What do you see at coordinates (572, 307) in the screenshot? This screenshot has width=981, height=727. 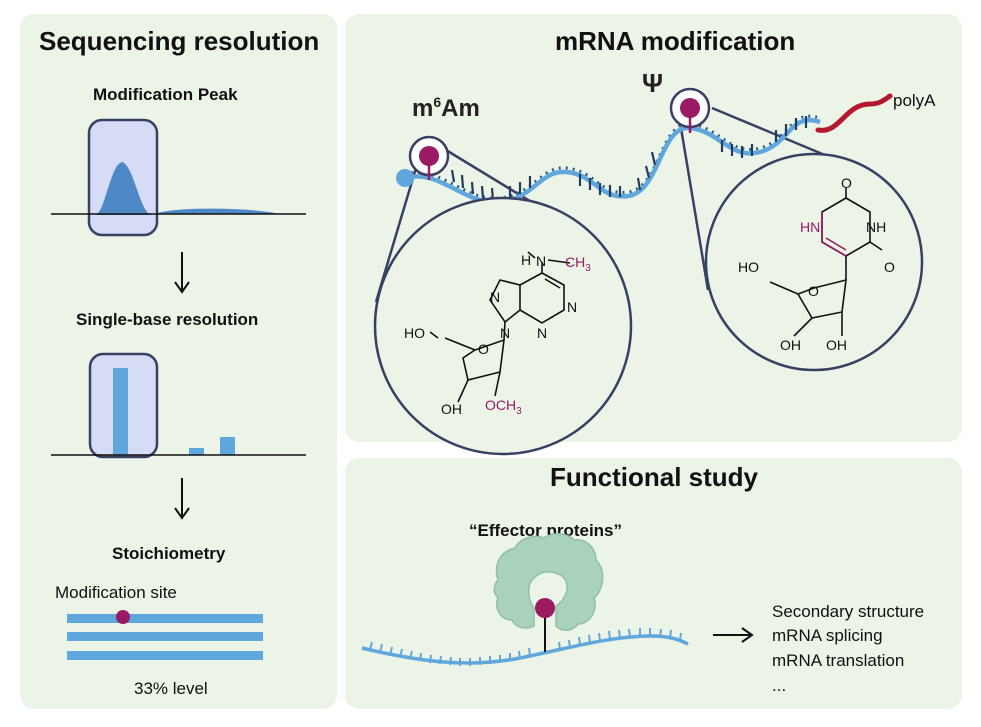 I see `m6am-ring-n2: N` at bounding box center [572, 307].